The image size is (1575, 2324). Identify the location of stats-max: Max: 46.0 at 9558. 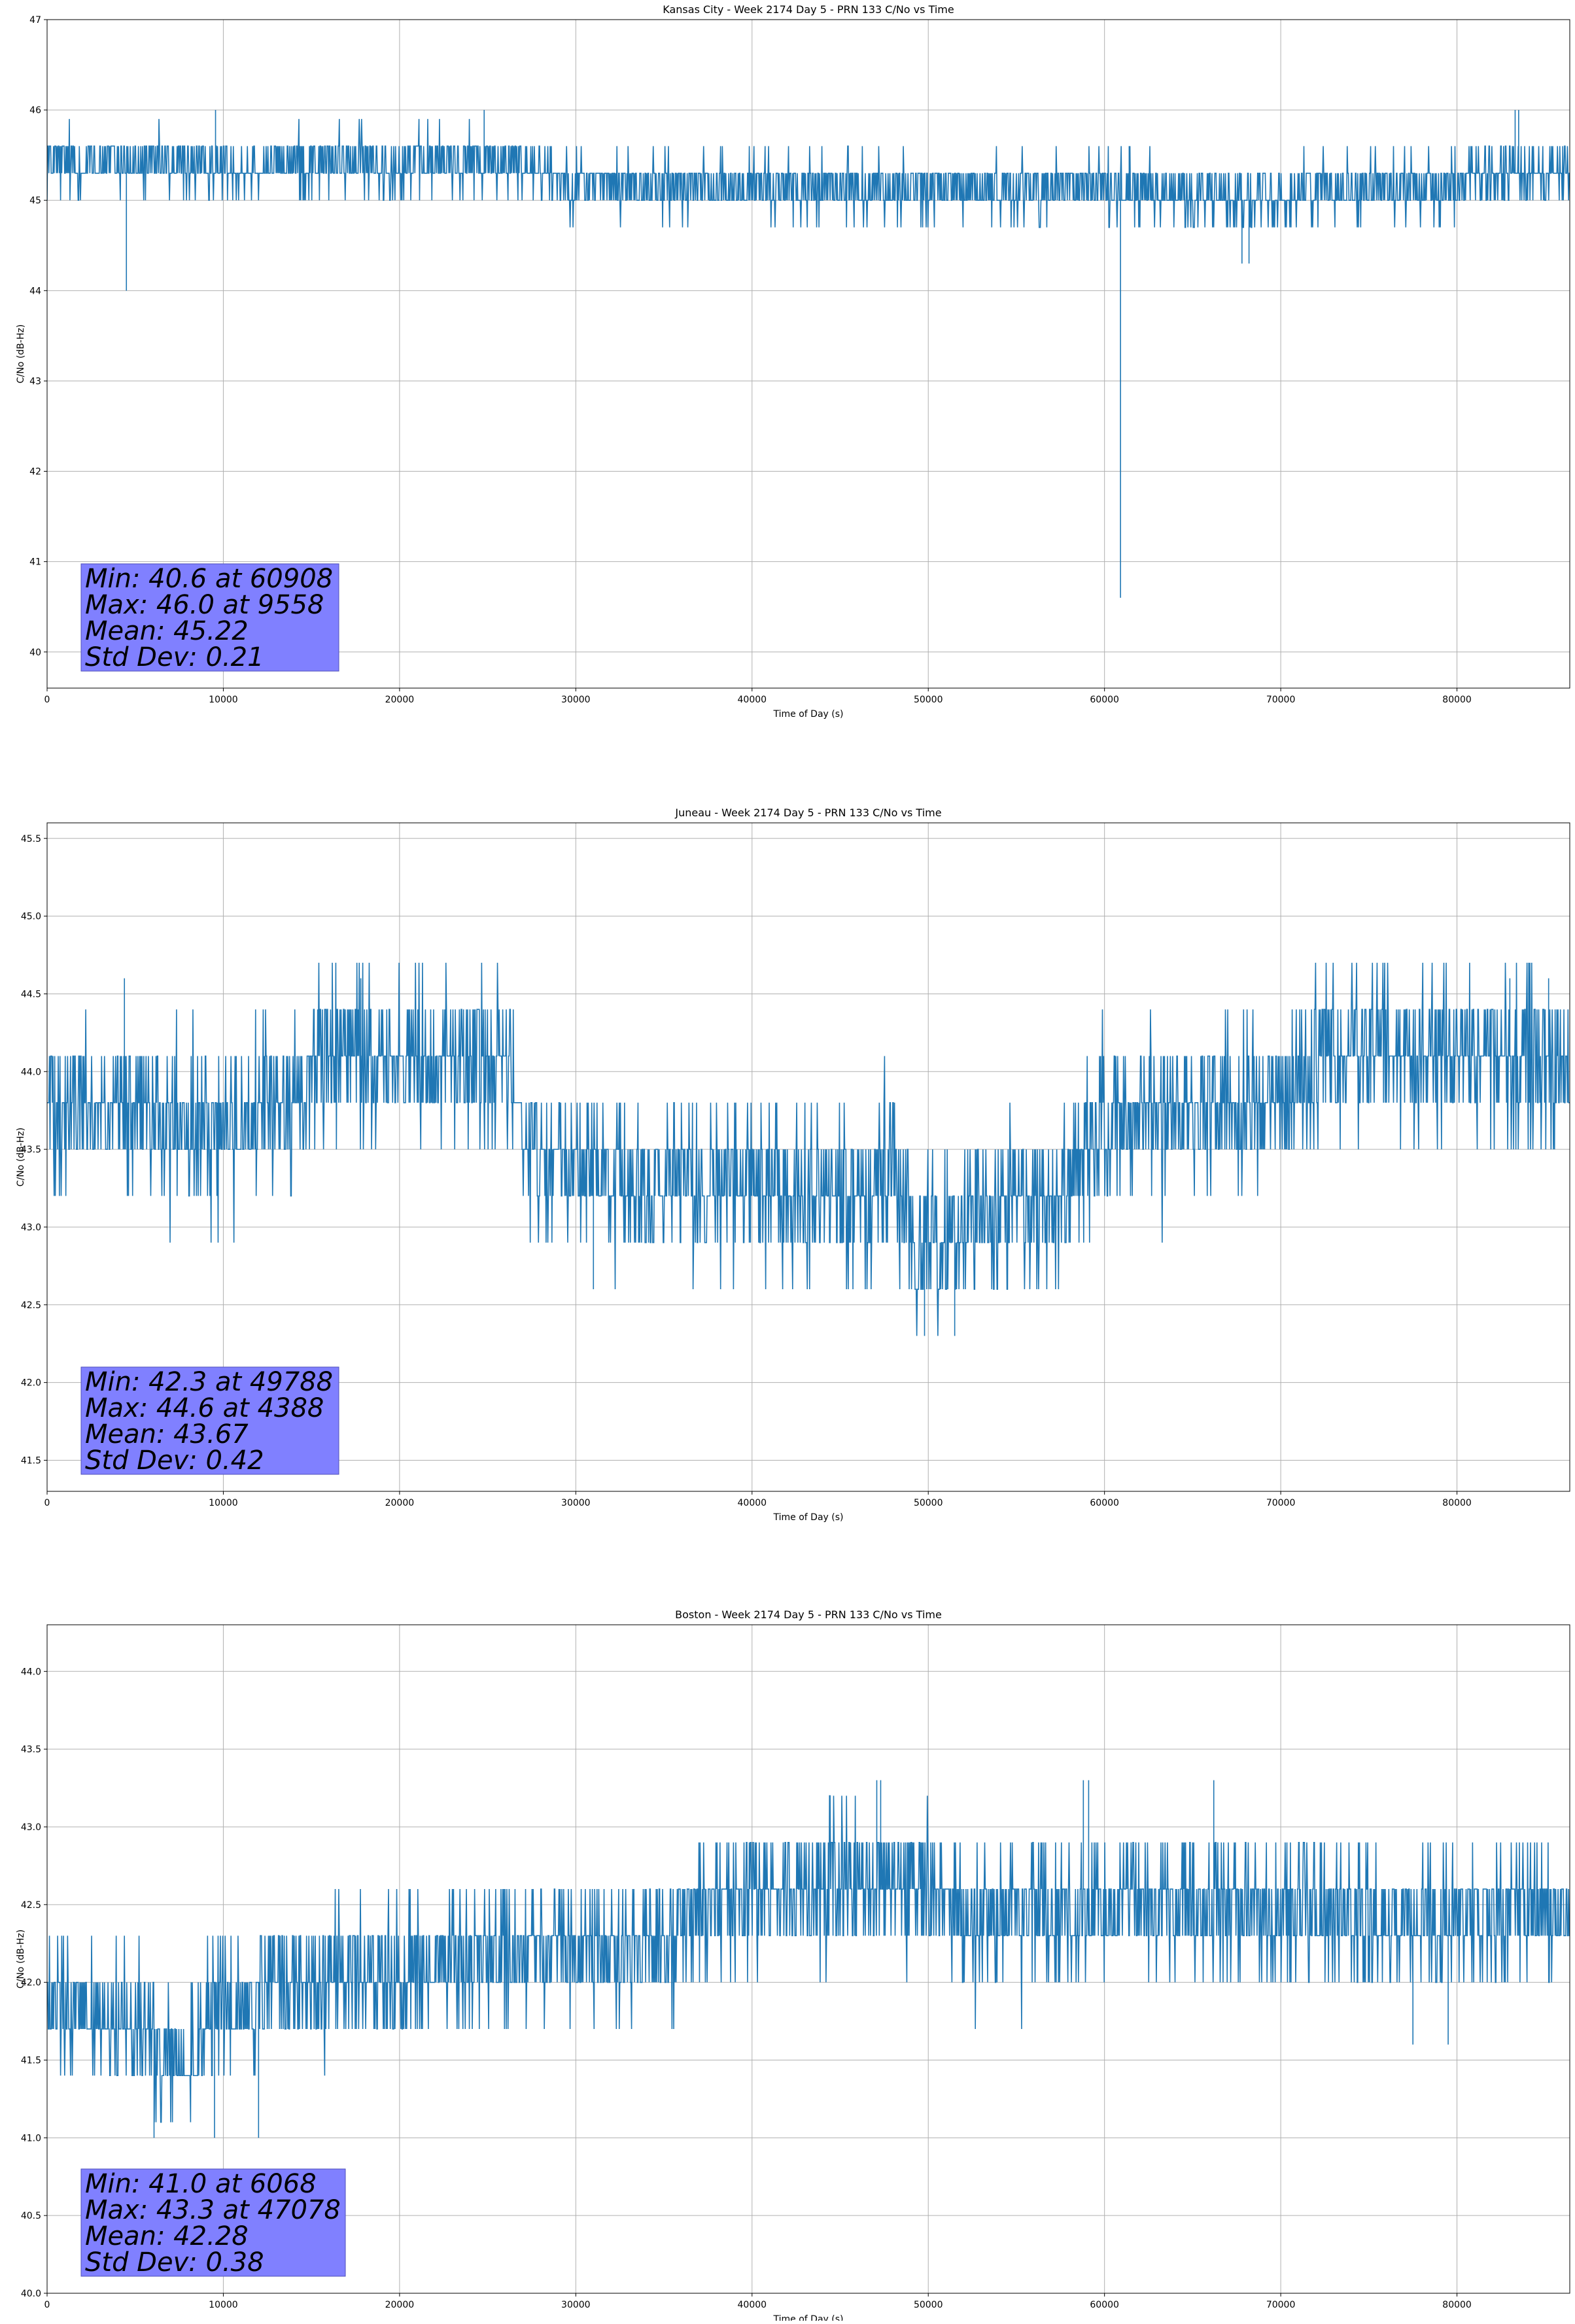
(204, 605).